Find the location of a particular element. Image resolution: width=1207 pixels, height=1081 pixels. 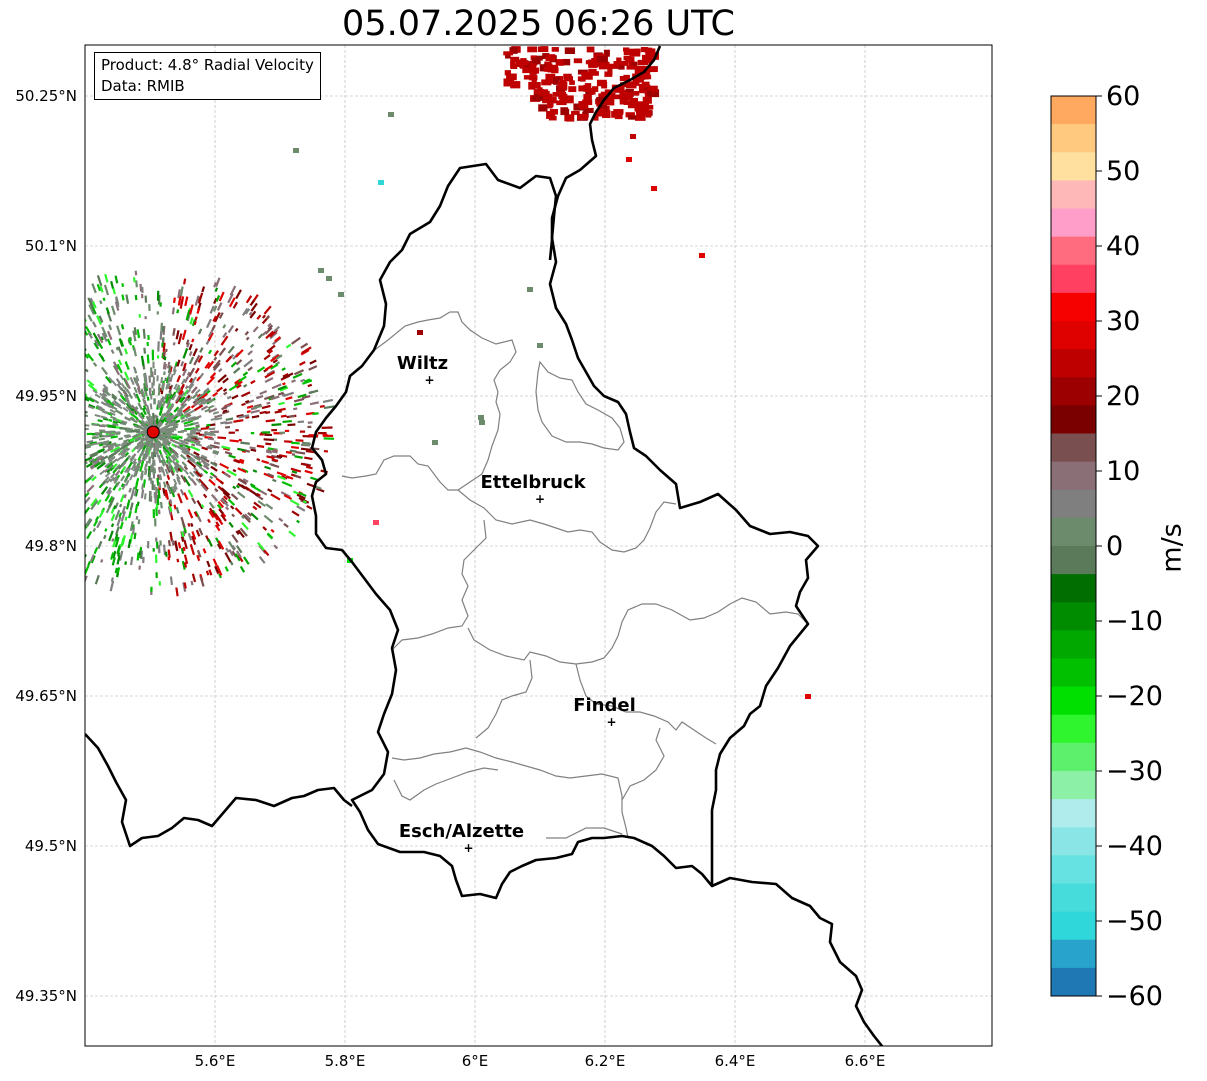

product-label: Product: 4.8° Radial Velocity is located at coordinates (207, 65).